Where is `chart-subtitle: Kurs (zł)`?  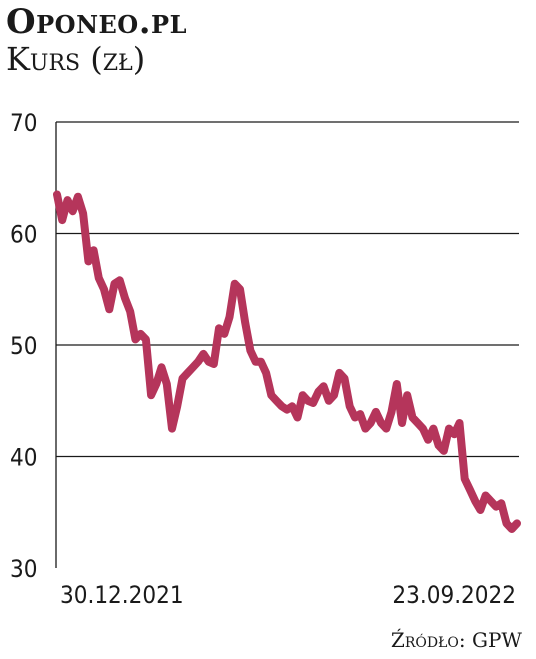 chart-subtitle: Kurs (zł) is located at coordinates (76, 59).